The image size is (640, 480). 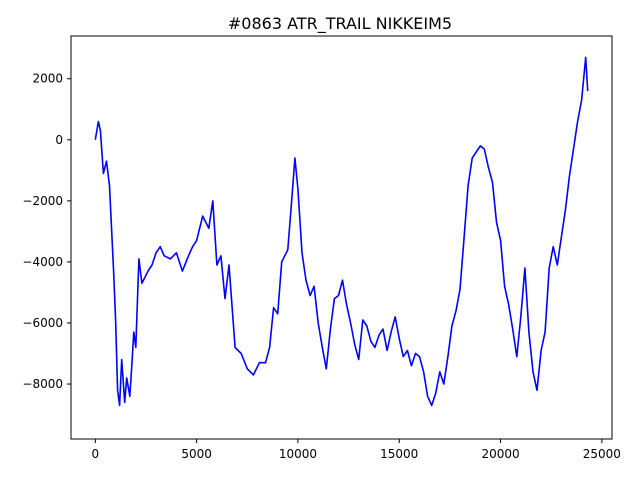 I want to click on x-tick-label: 15000, so click(x=399, y=454).